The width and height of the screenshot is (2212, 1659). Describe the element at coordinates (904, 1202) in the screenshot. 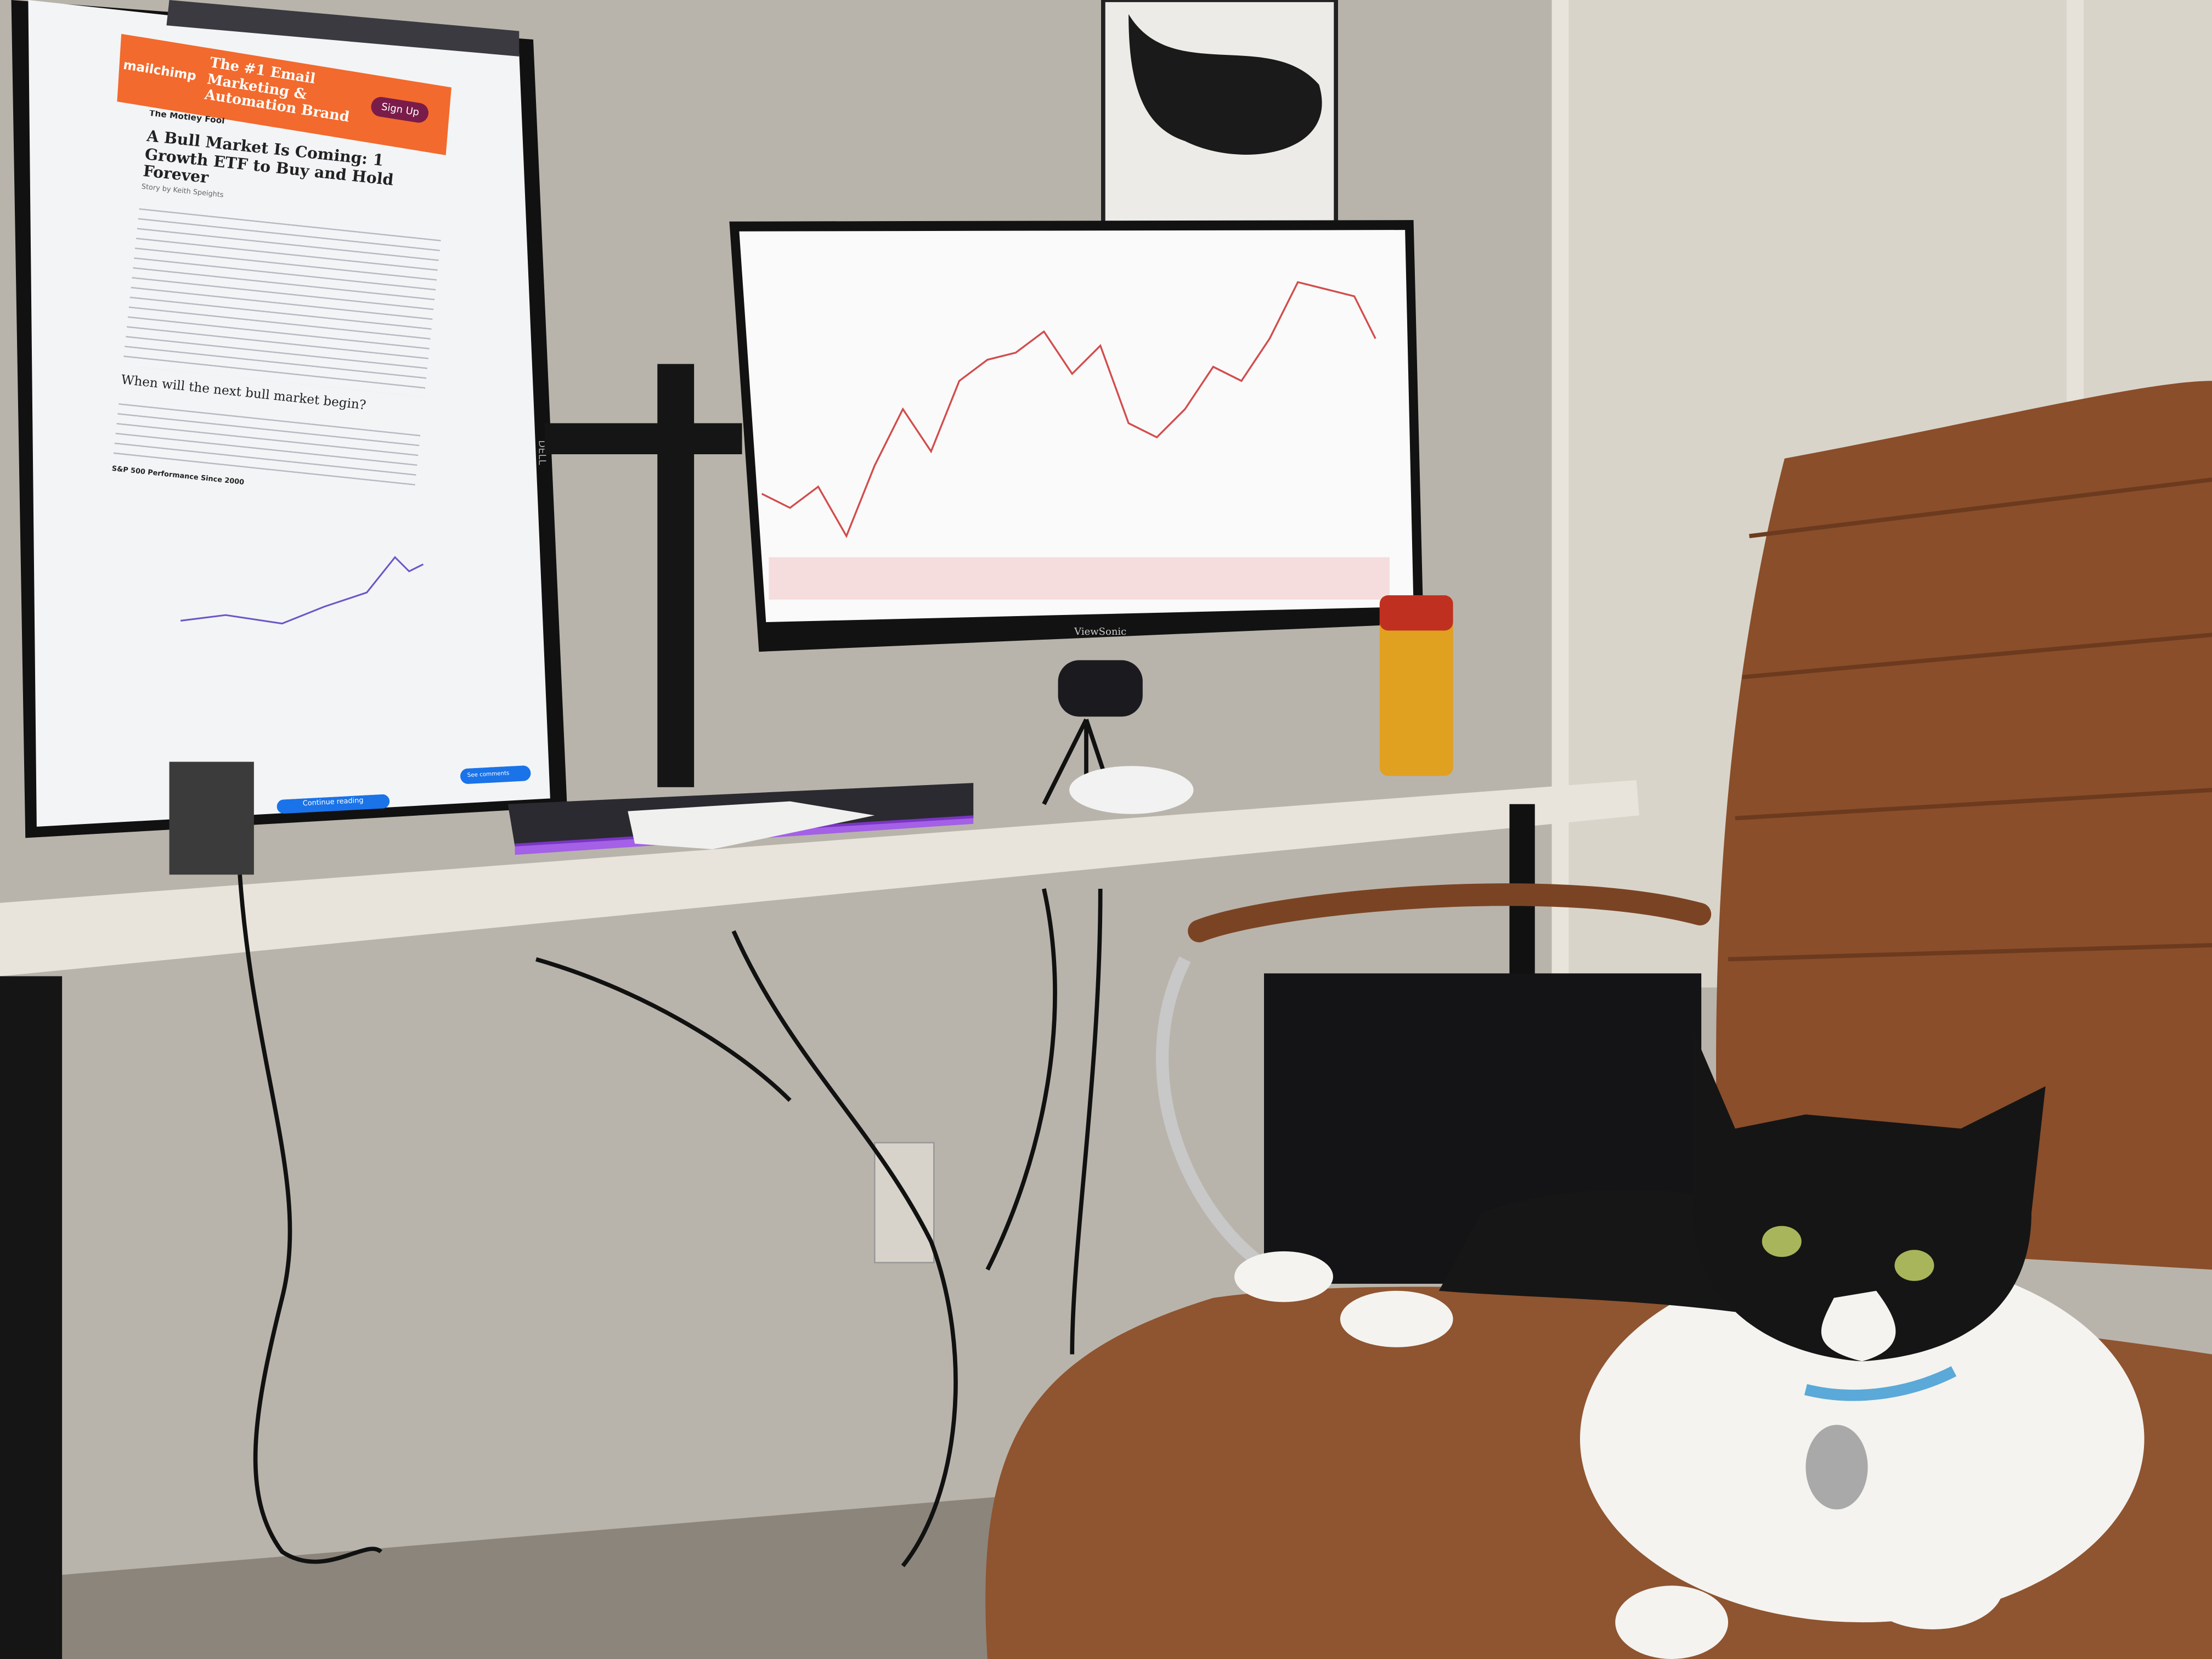

I see `outlet` at that location.